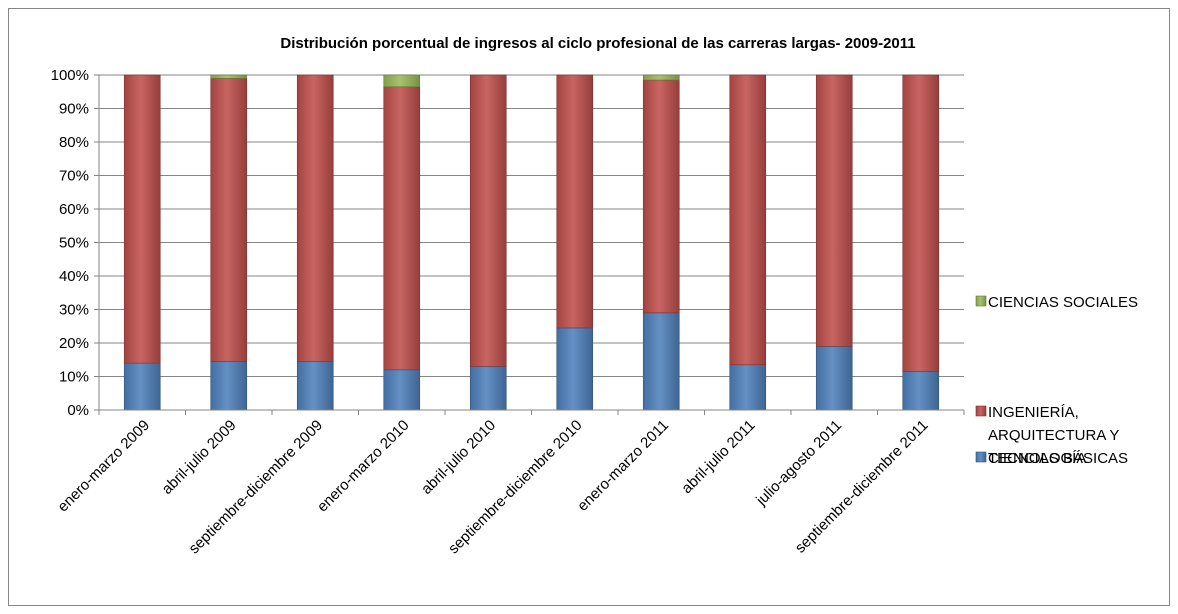 The width and height of the screenshot is (1178, 614). What do you see at coordinates (74, 109) in the screenshot?
I see `y-tick-label: 90%` at bounding box center [74, 109].